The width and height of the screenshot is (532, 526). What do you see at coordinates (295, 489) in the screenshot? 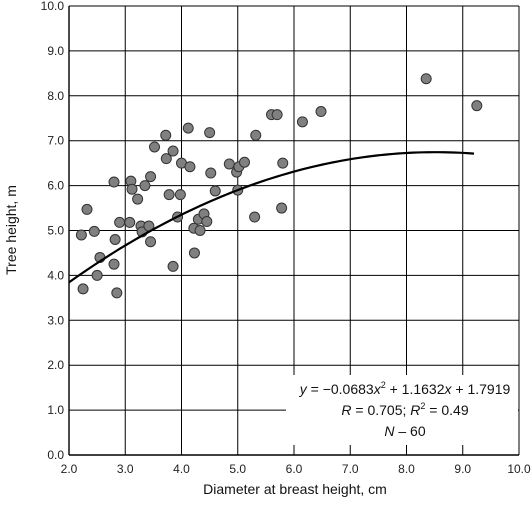
I see `x-axis-label: Diameter at breast height, cm` at bounding box center [295, 489].